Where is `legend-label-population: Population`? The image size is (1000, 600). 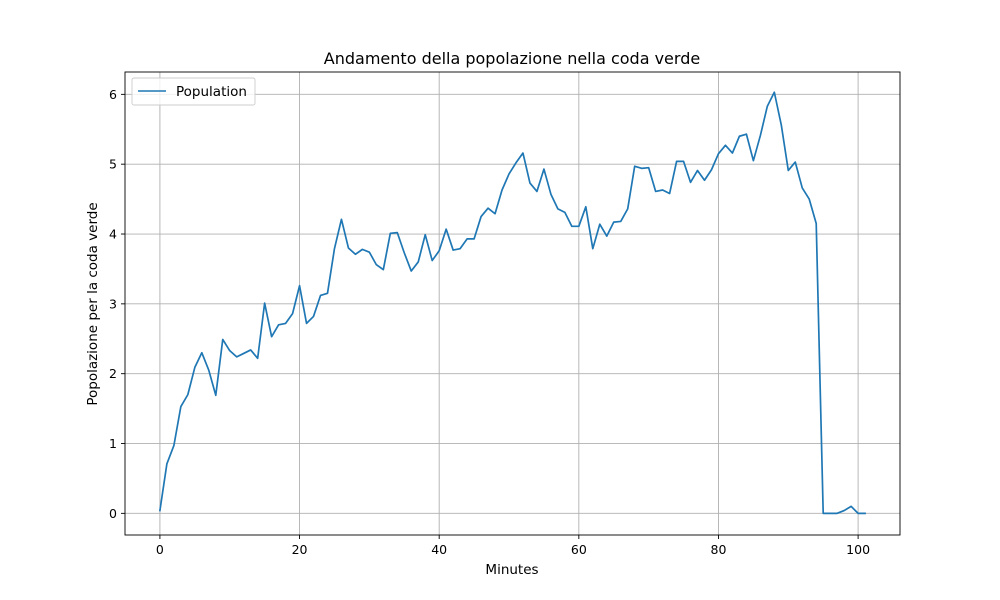 legend-label-population: Population is located at coordinates (211, 92).